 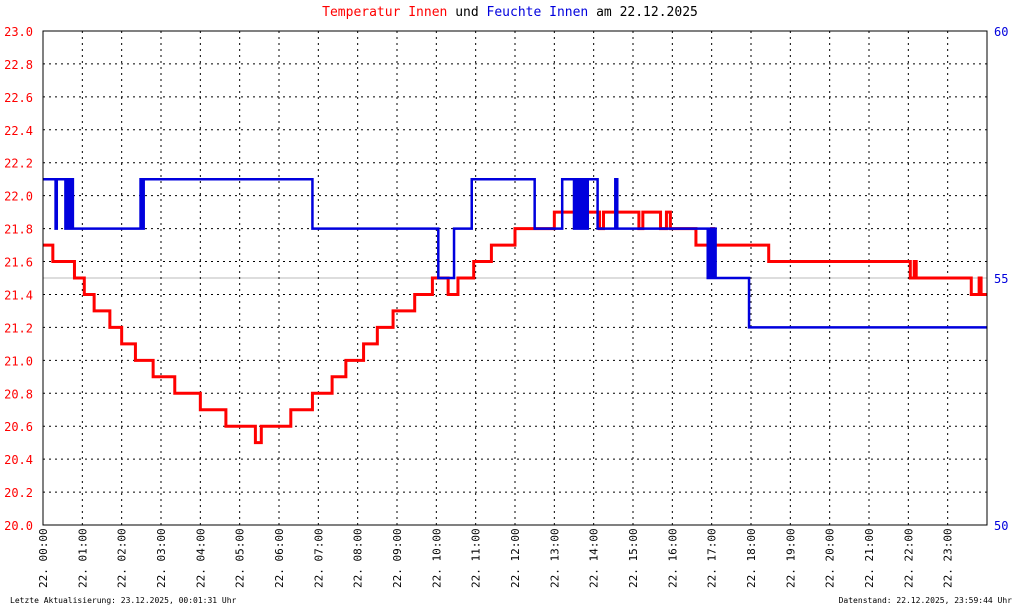 I want to click on x-tick-label: 22. 14:00, so click(x=594, y=558).